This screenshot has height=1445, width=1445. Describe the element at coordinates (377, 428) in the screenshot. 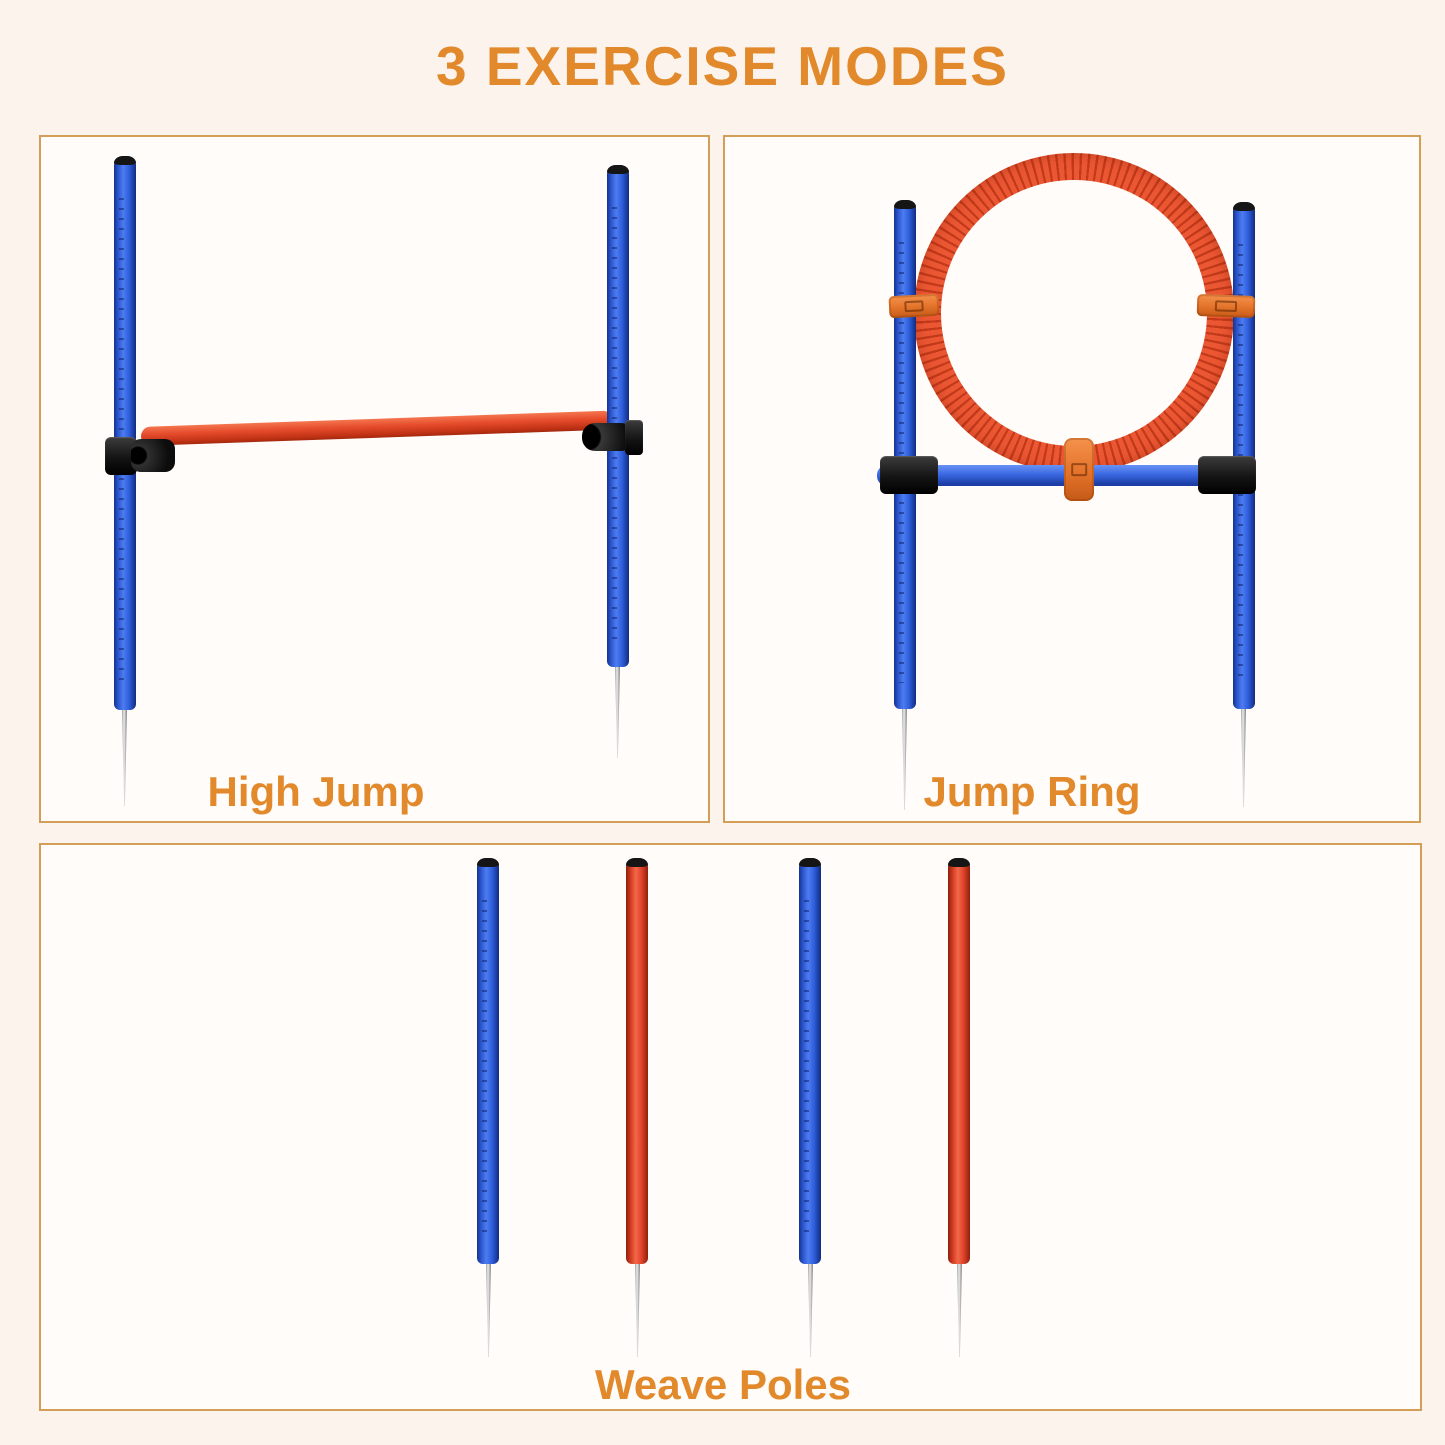

I see `high-jump-crossbar` at that location.